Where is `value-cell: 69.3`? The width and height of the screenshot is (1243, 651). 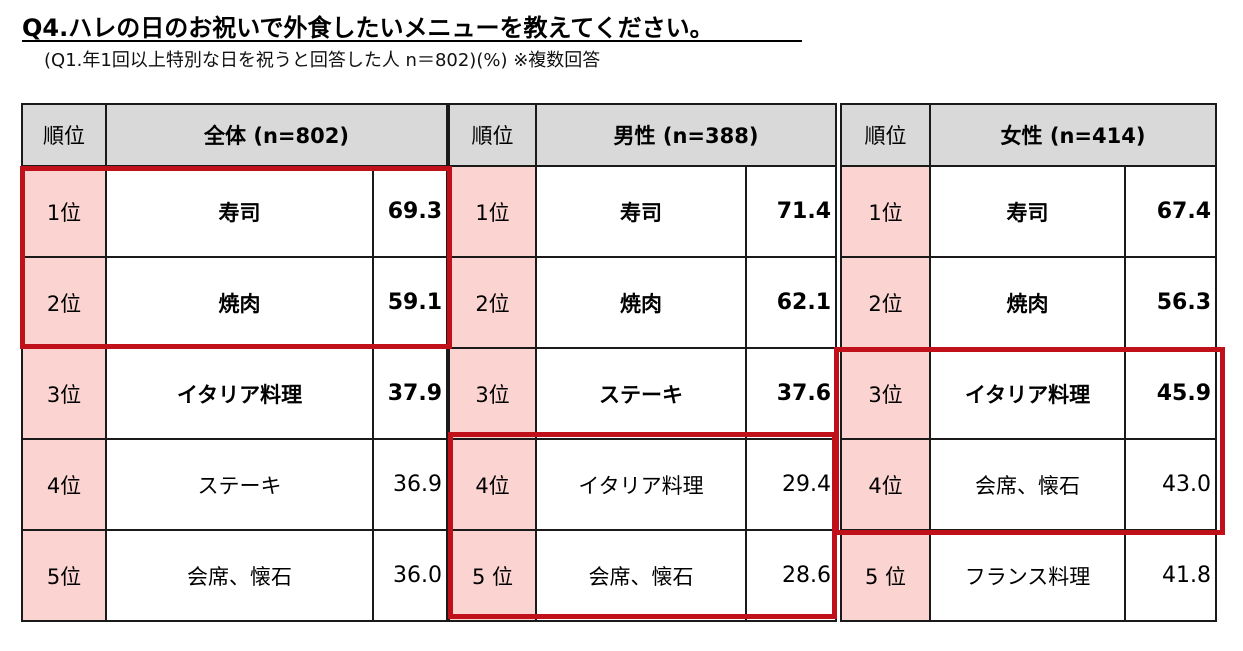
value-cell: 69.3 is located at coordinates (410, 211).